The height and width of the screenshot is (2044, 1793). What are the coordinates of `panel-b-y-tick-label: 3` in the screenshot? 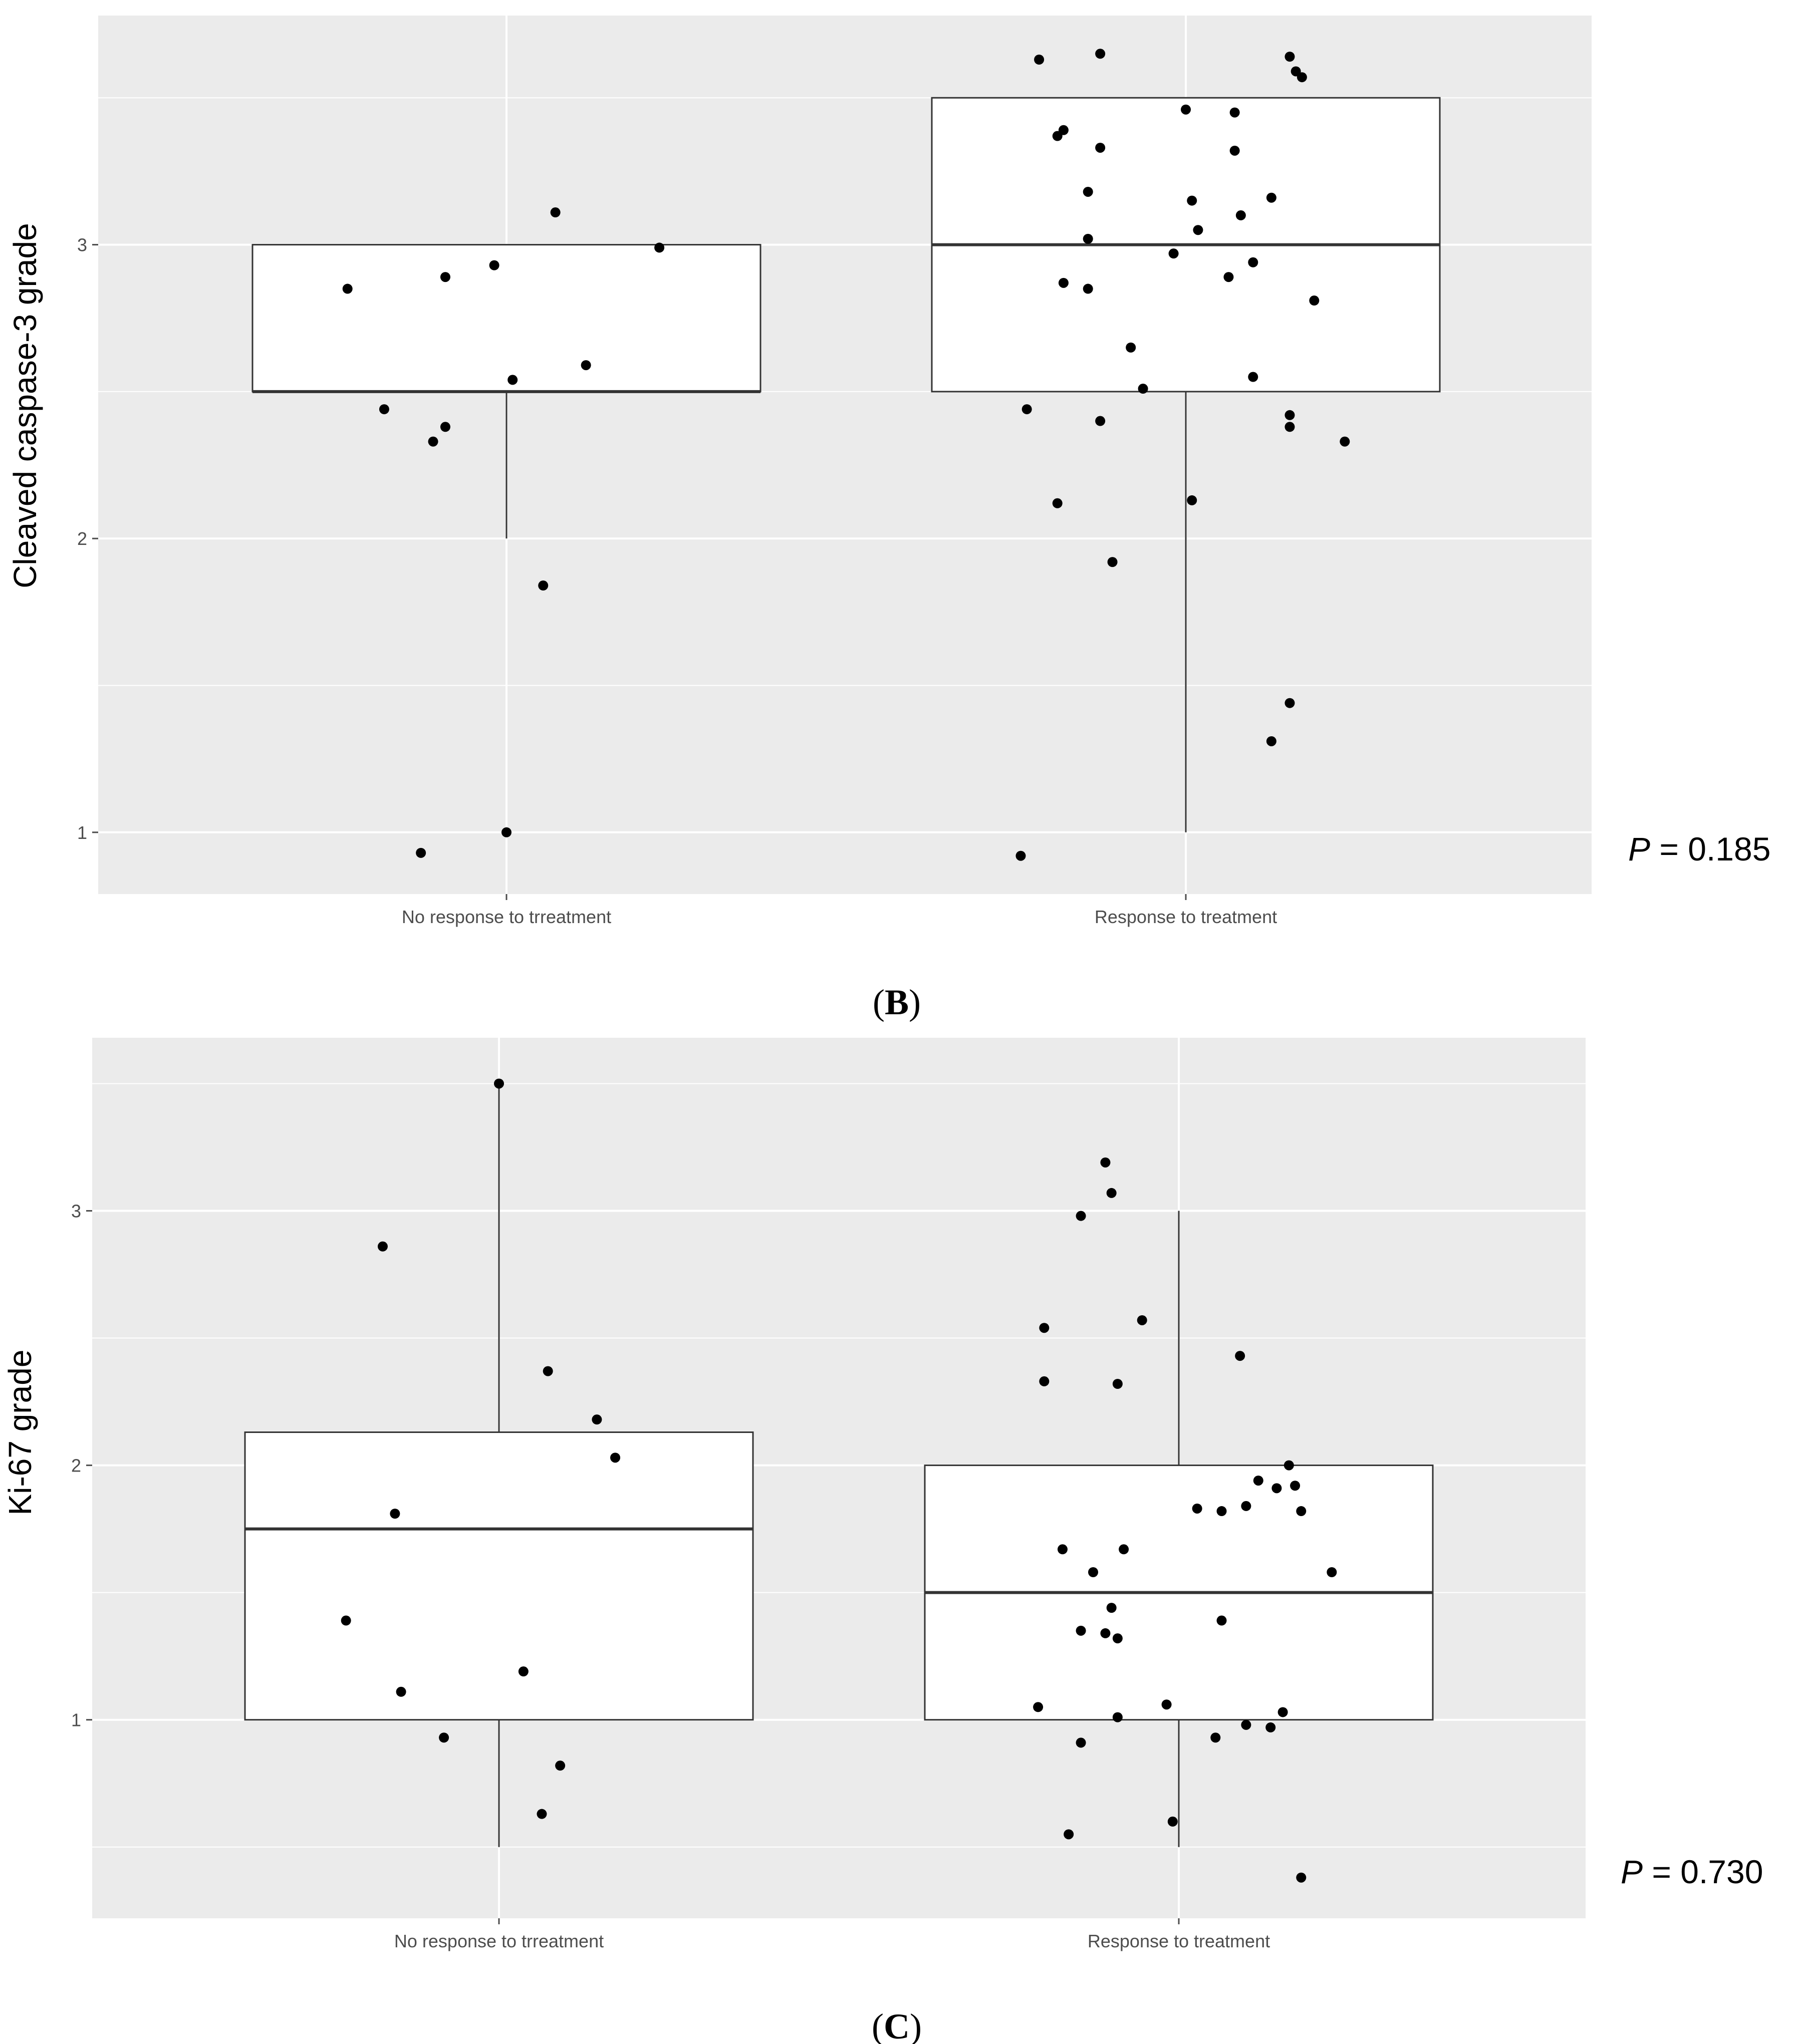 It's located at (82, 245).